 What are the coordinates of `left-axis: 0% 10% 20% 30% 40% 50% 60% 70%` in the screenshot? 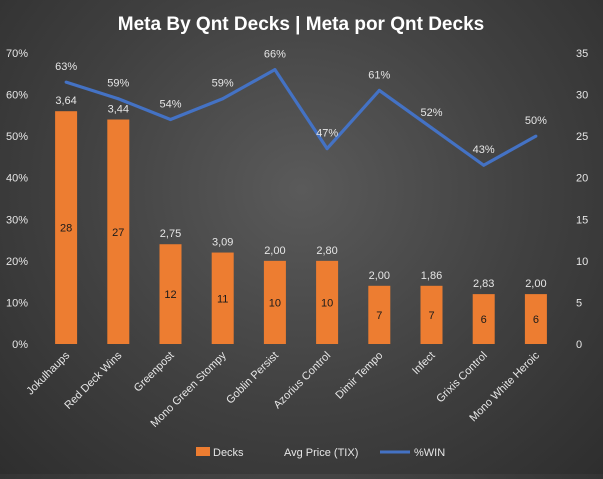 It's located at (17, 199).